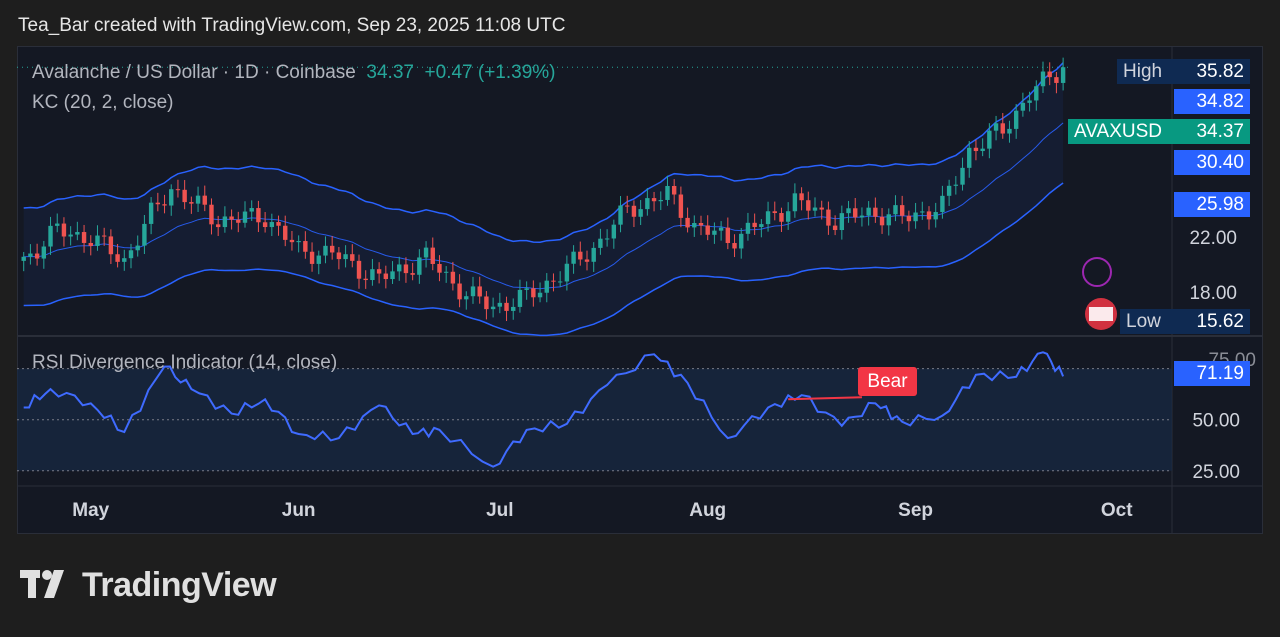 Image resolution: width=1280 pixels, height=637 pixels. Describe the element at coordinates (90, 510) in the screenshot. I see `time-tick-label: May` at that location.